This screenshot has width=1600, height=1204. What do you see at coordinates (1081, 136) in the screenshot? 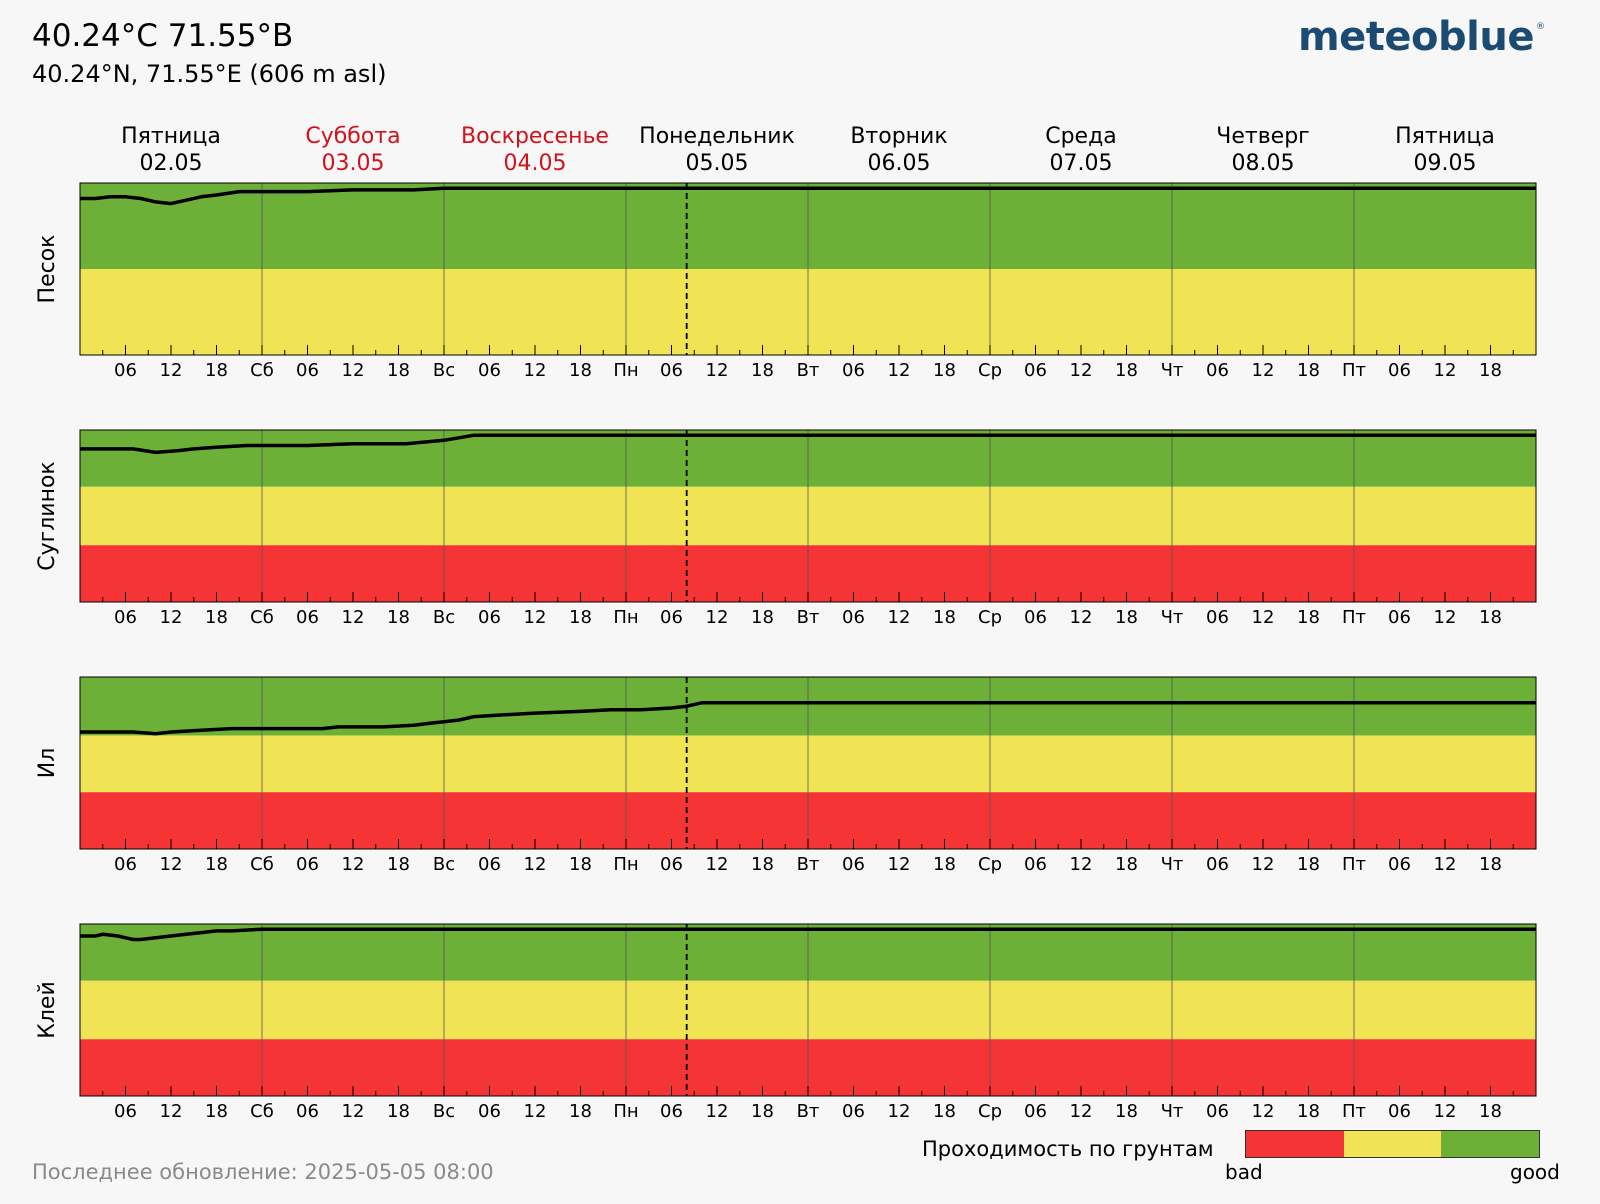
I see `day-name-label: Среда` at bounding box center [1081, 136].